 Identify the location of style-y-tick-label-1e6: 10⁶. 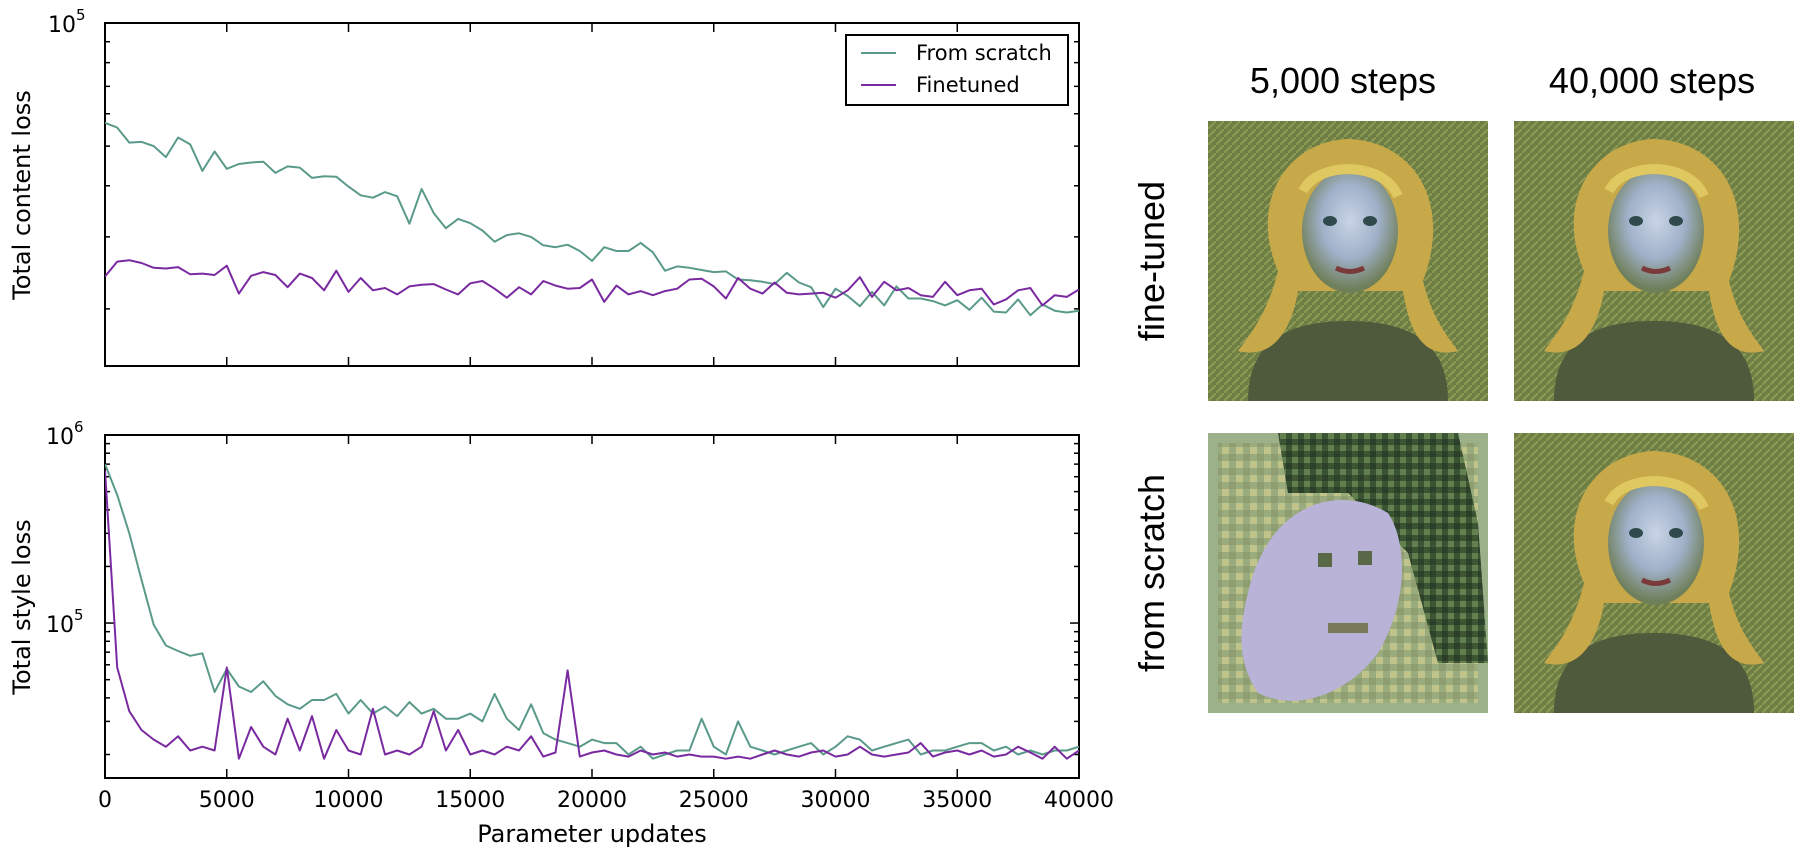
(65, 434).